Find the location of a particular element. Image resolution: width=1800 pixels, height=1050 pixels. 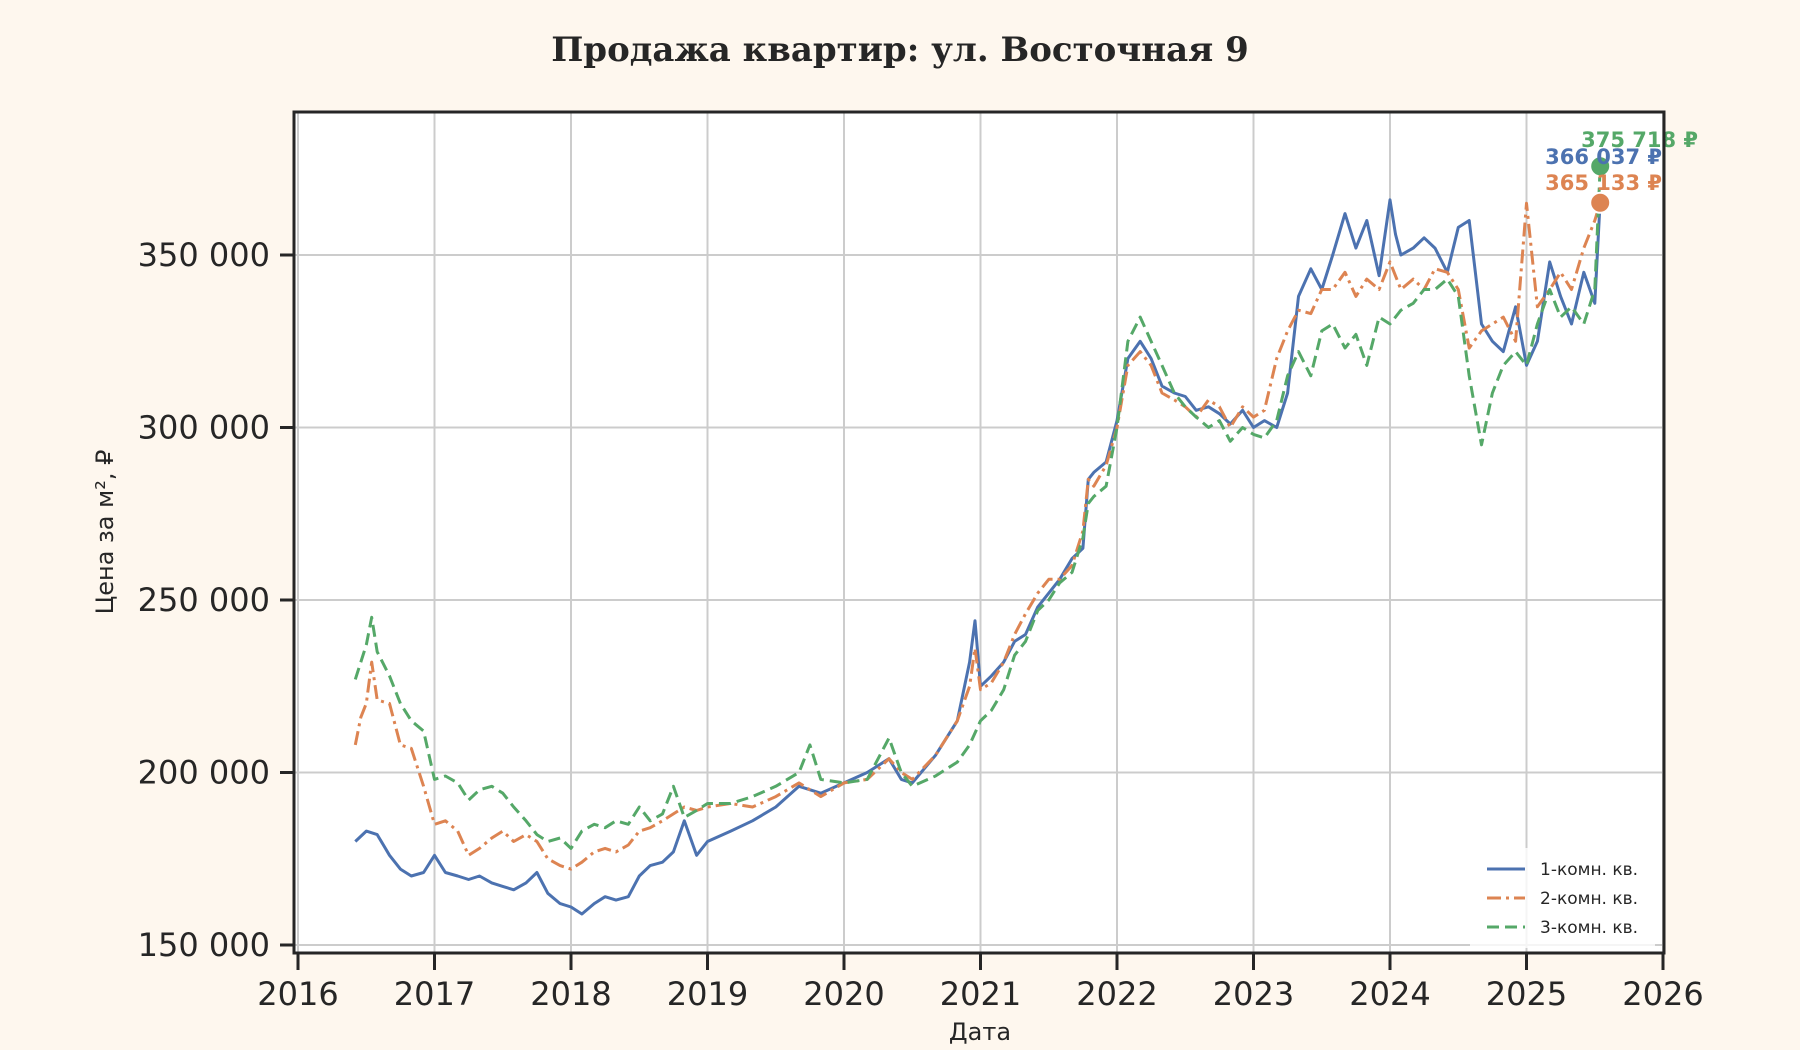

legend-label: 2-комн. кв. is located at coordinates (1589, 899).